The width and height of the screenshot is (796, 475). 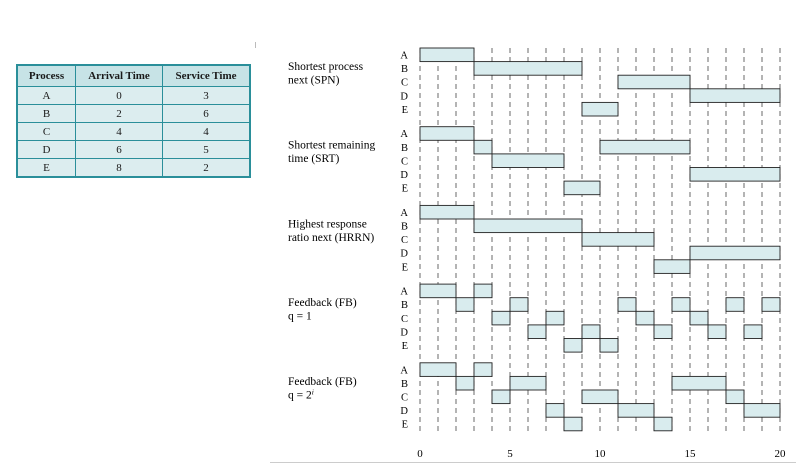 What do you see at coordinates (119, 113) in the screenshot?
I see `cell-arrival: 2` at bounding box center [119, 113].